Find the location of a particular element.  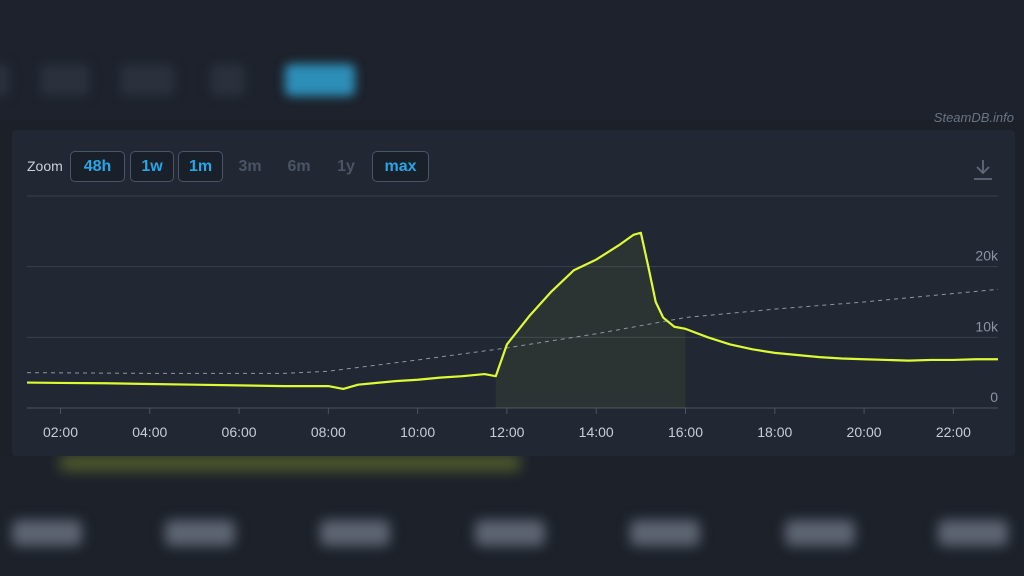

zoom-button-1m: 1m is located at coordinates (200, 166).